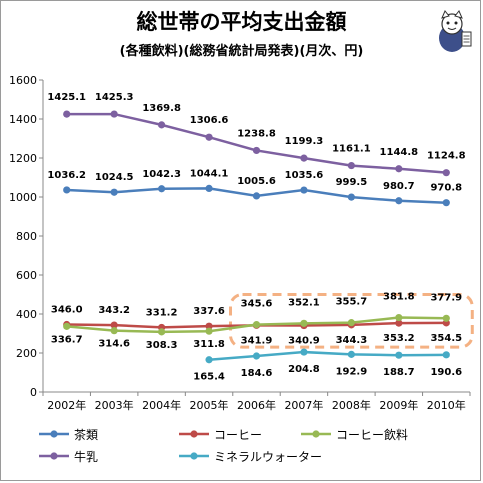  Describe the element at coordinates (352, 302) in the screenshot. I see `data-label: 355.7` at that location.